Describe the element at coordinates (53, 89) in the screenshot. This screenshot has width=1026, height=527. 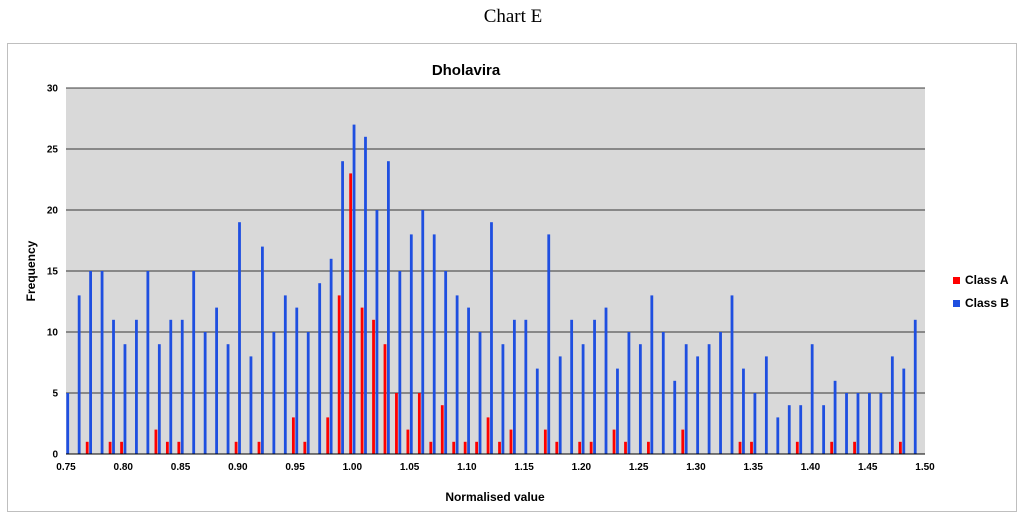
I see `y-tick-label: 30` at that location.